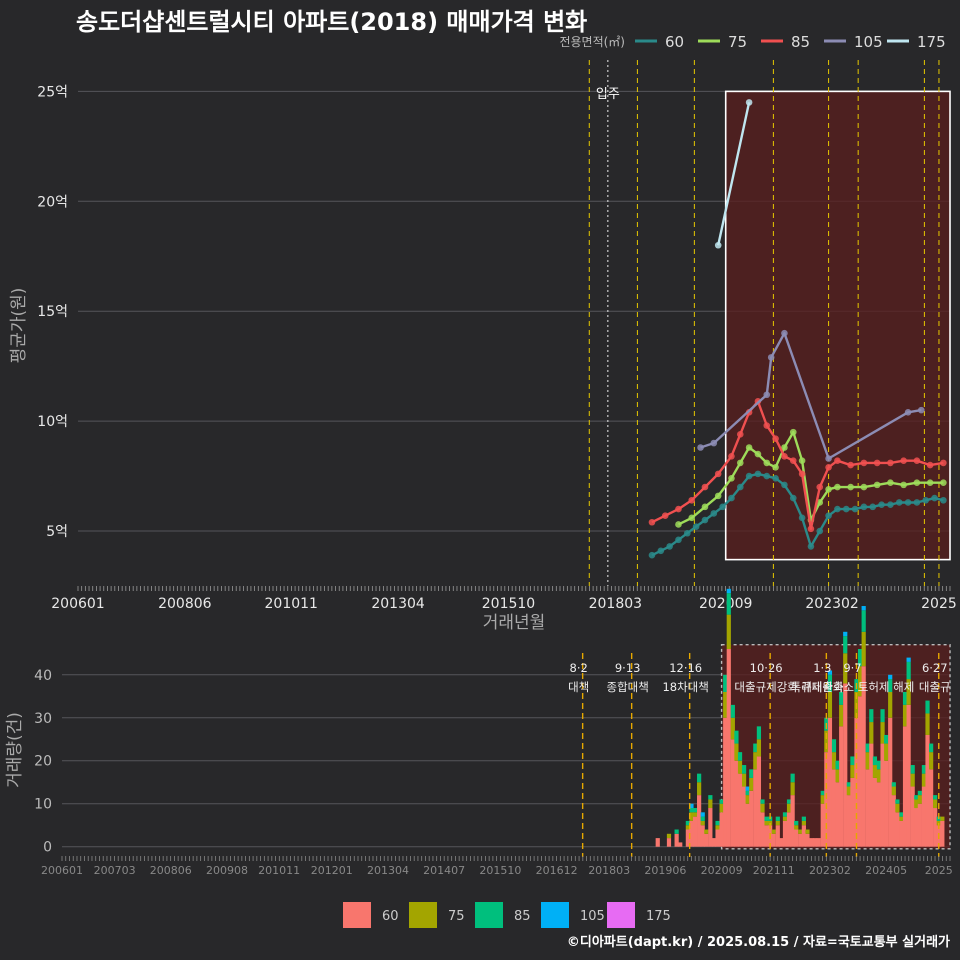 The height and width of the screenshot is (960, 960). I want to click on policy-date-label: 10·26, so click(766, 668).